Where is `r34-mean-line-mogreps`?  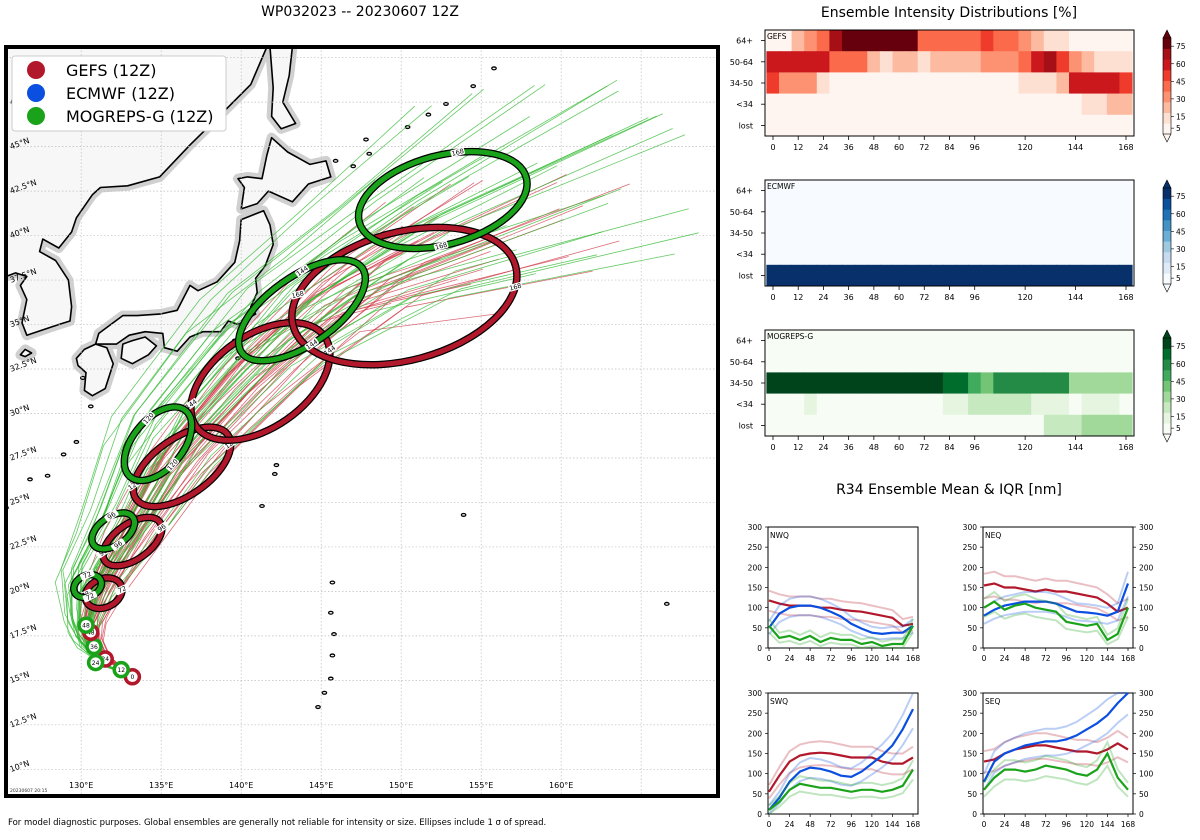 r34-mean-line-mogreps is located at coordinates (841, 790).